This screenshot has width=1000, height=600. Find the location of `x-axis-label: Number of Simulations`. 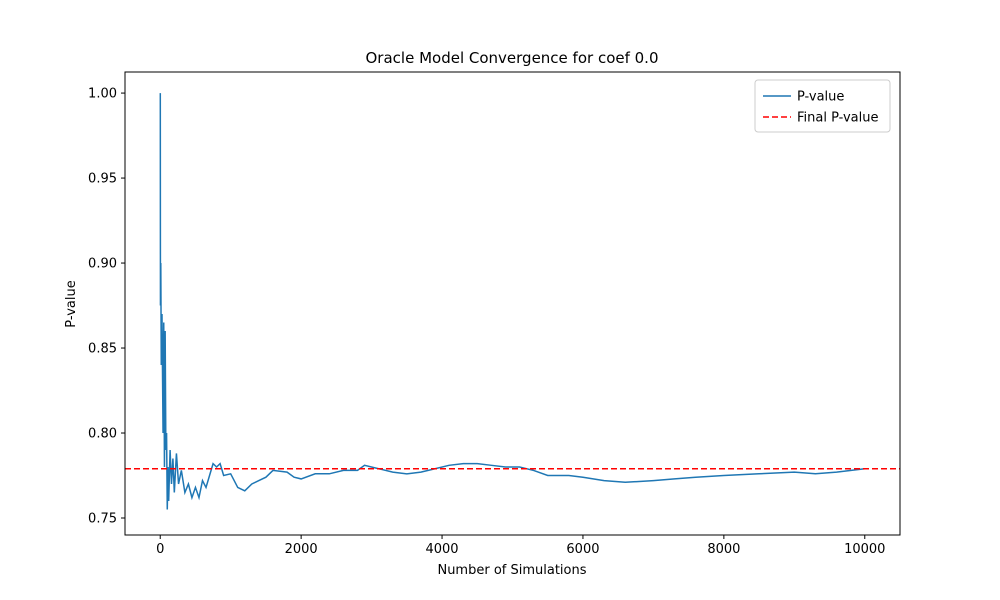

x-axis-label: Number of Simulations is located at coordinates (511, 570).